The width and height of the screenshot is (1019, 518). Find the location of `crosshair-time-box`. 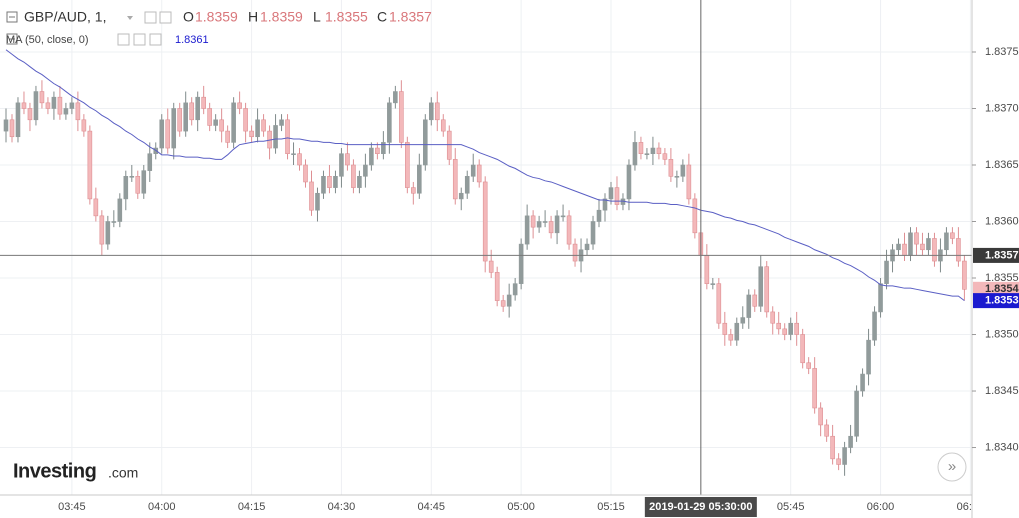

crosshair-time-box is located at coordinates (700, 507).